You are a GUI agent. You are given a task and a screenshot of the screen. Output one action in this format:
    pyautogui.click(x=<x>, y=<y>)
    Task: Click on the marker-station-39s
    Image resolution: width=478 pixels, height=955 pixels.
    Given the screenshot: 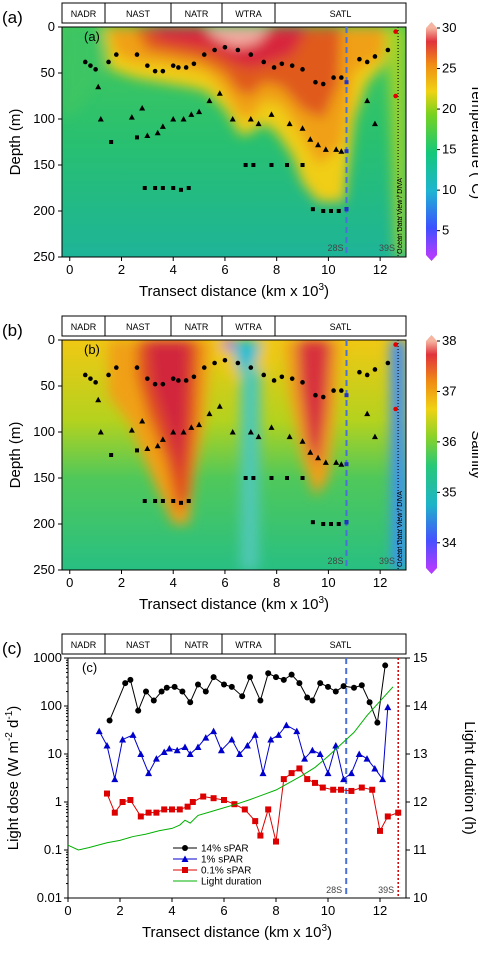 What is the action you would take?
    pyautogui.click(x=395, y=31)
    